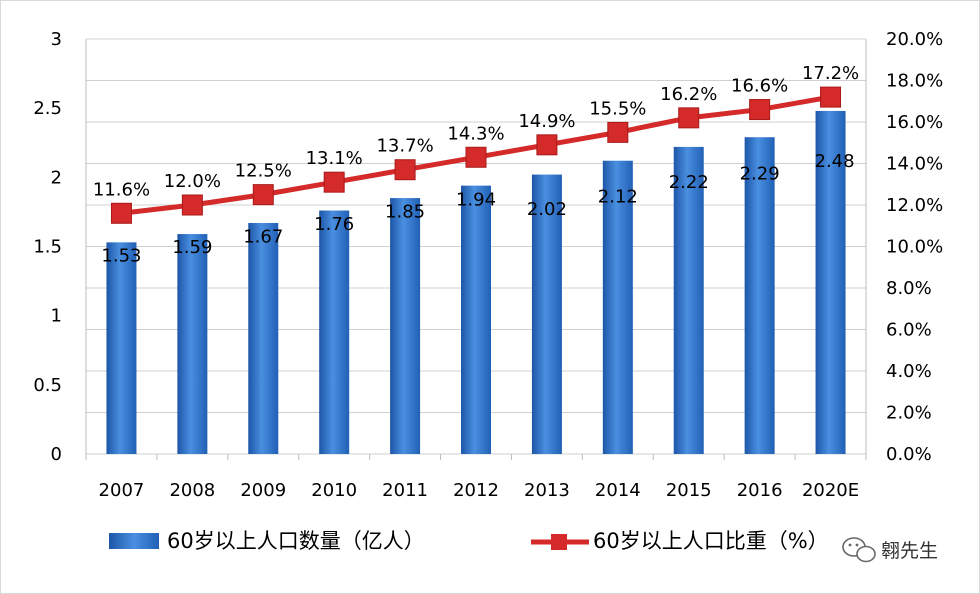  I want to click on watermark: 翱先生, so click(902, 550).